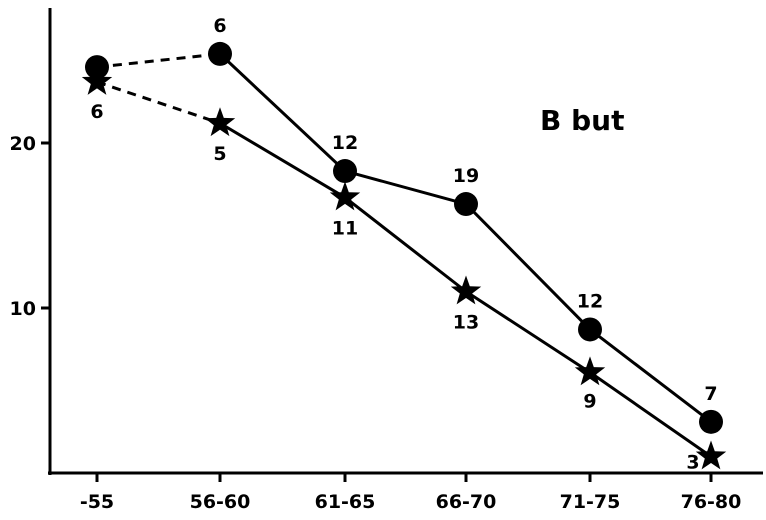 The image size is (766, 520). I want to click on x-tick-label: 66-70, so click(466, 502).